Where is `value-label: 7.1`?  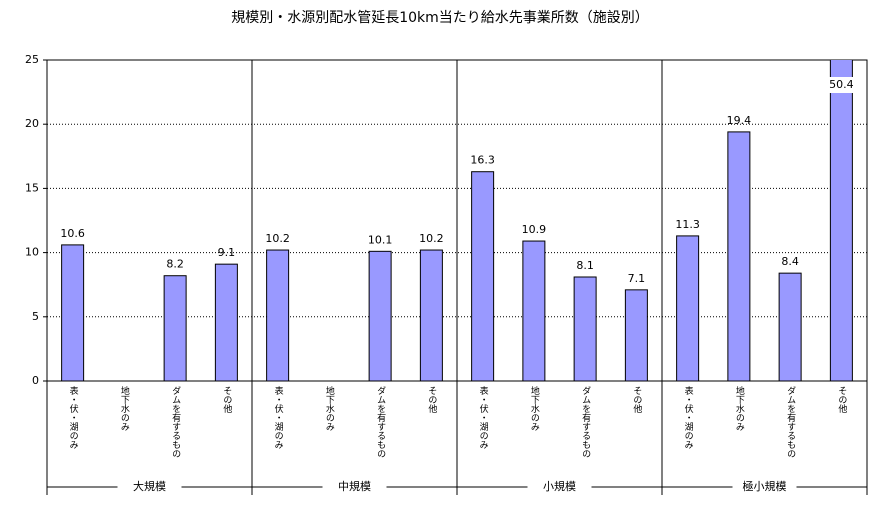 value-label: 7.1 is located at coordinates (637, 278).